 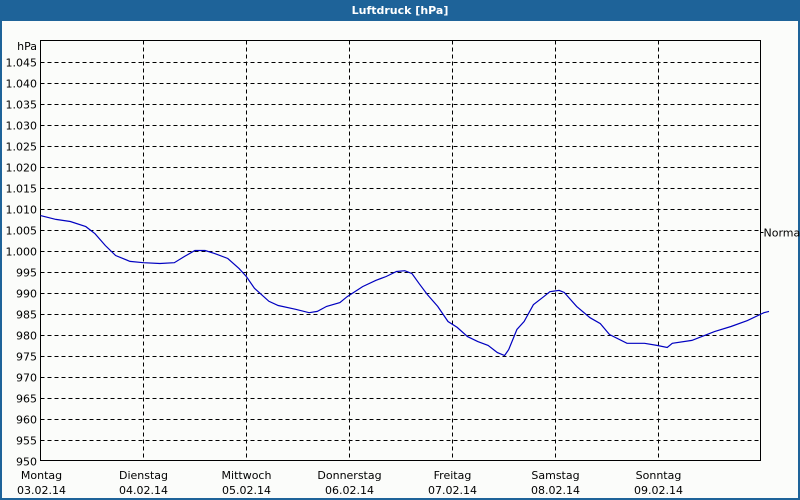 What do you see at coordinates (143, 490) in the screenshot?
I see `x-date-label: 04.02.14` at bounding box center [143, 490].